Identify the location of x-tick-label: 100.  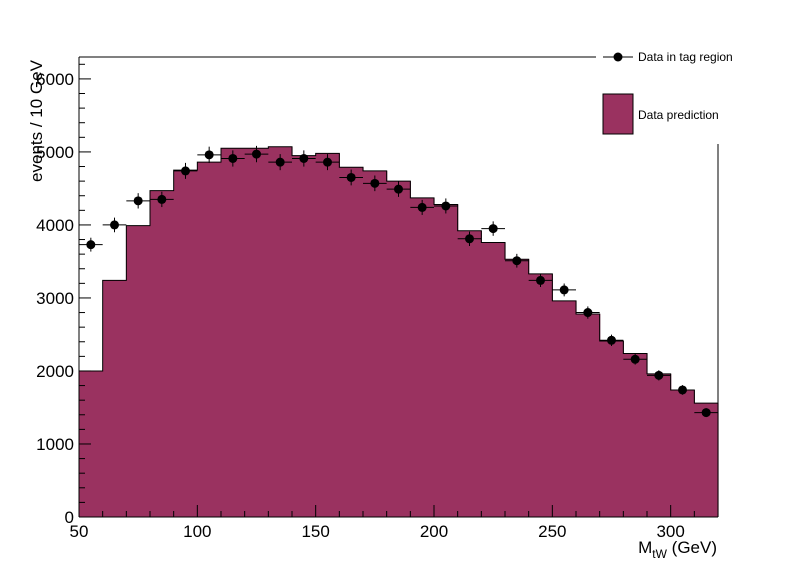
(197, 531).